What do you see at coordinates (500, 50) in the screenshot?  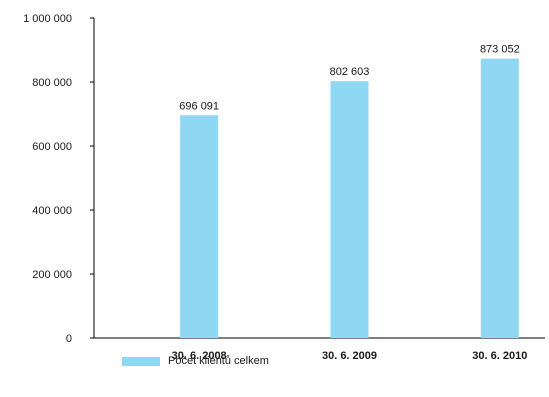 I see `bar-value-label: 873 052` at bounding box center [500, 50].